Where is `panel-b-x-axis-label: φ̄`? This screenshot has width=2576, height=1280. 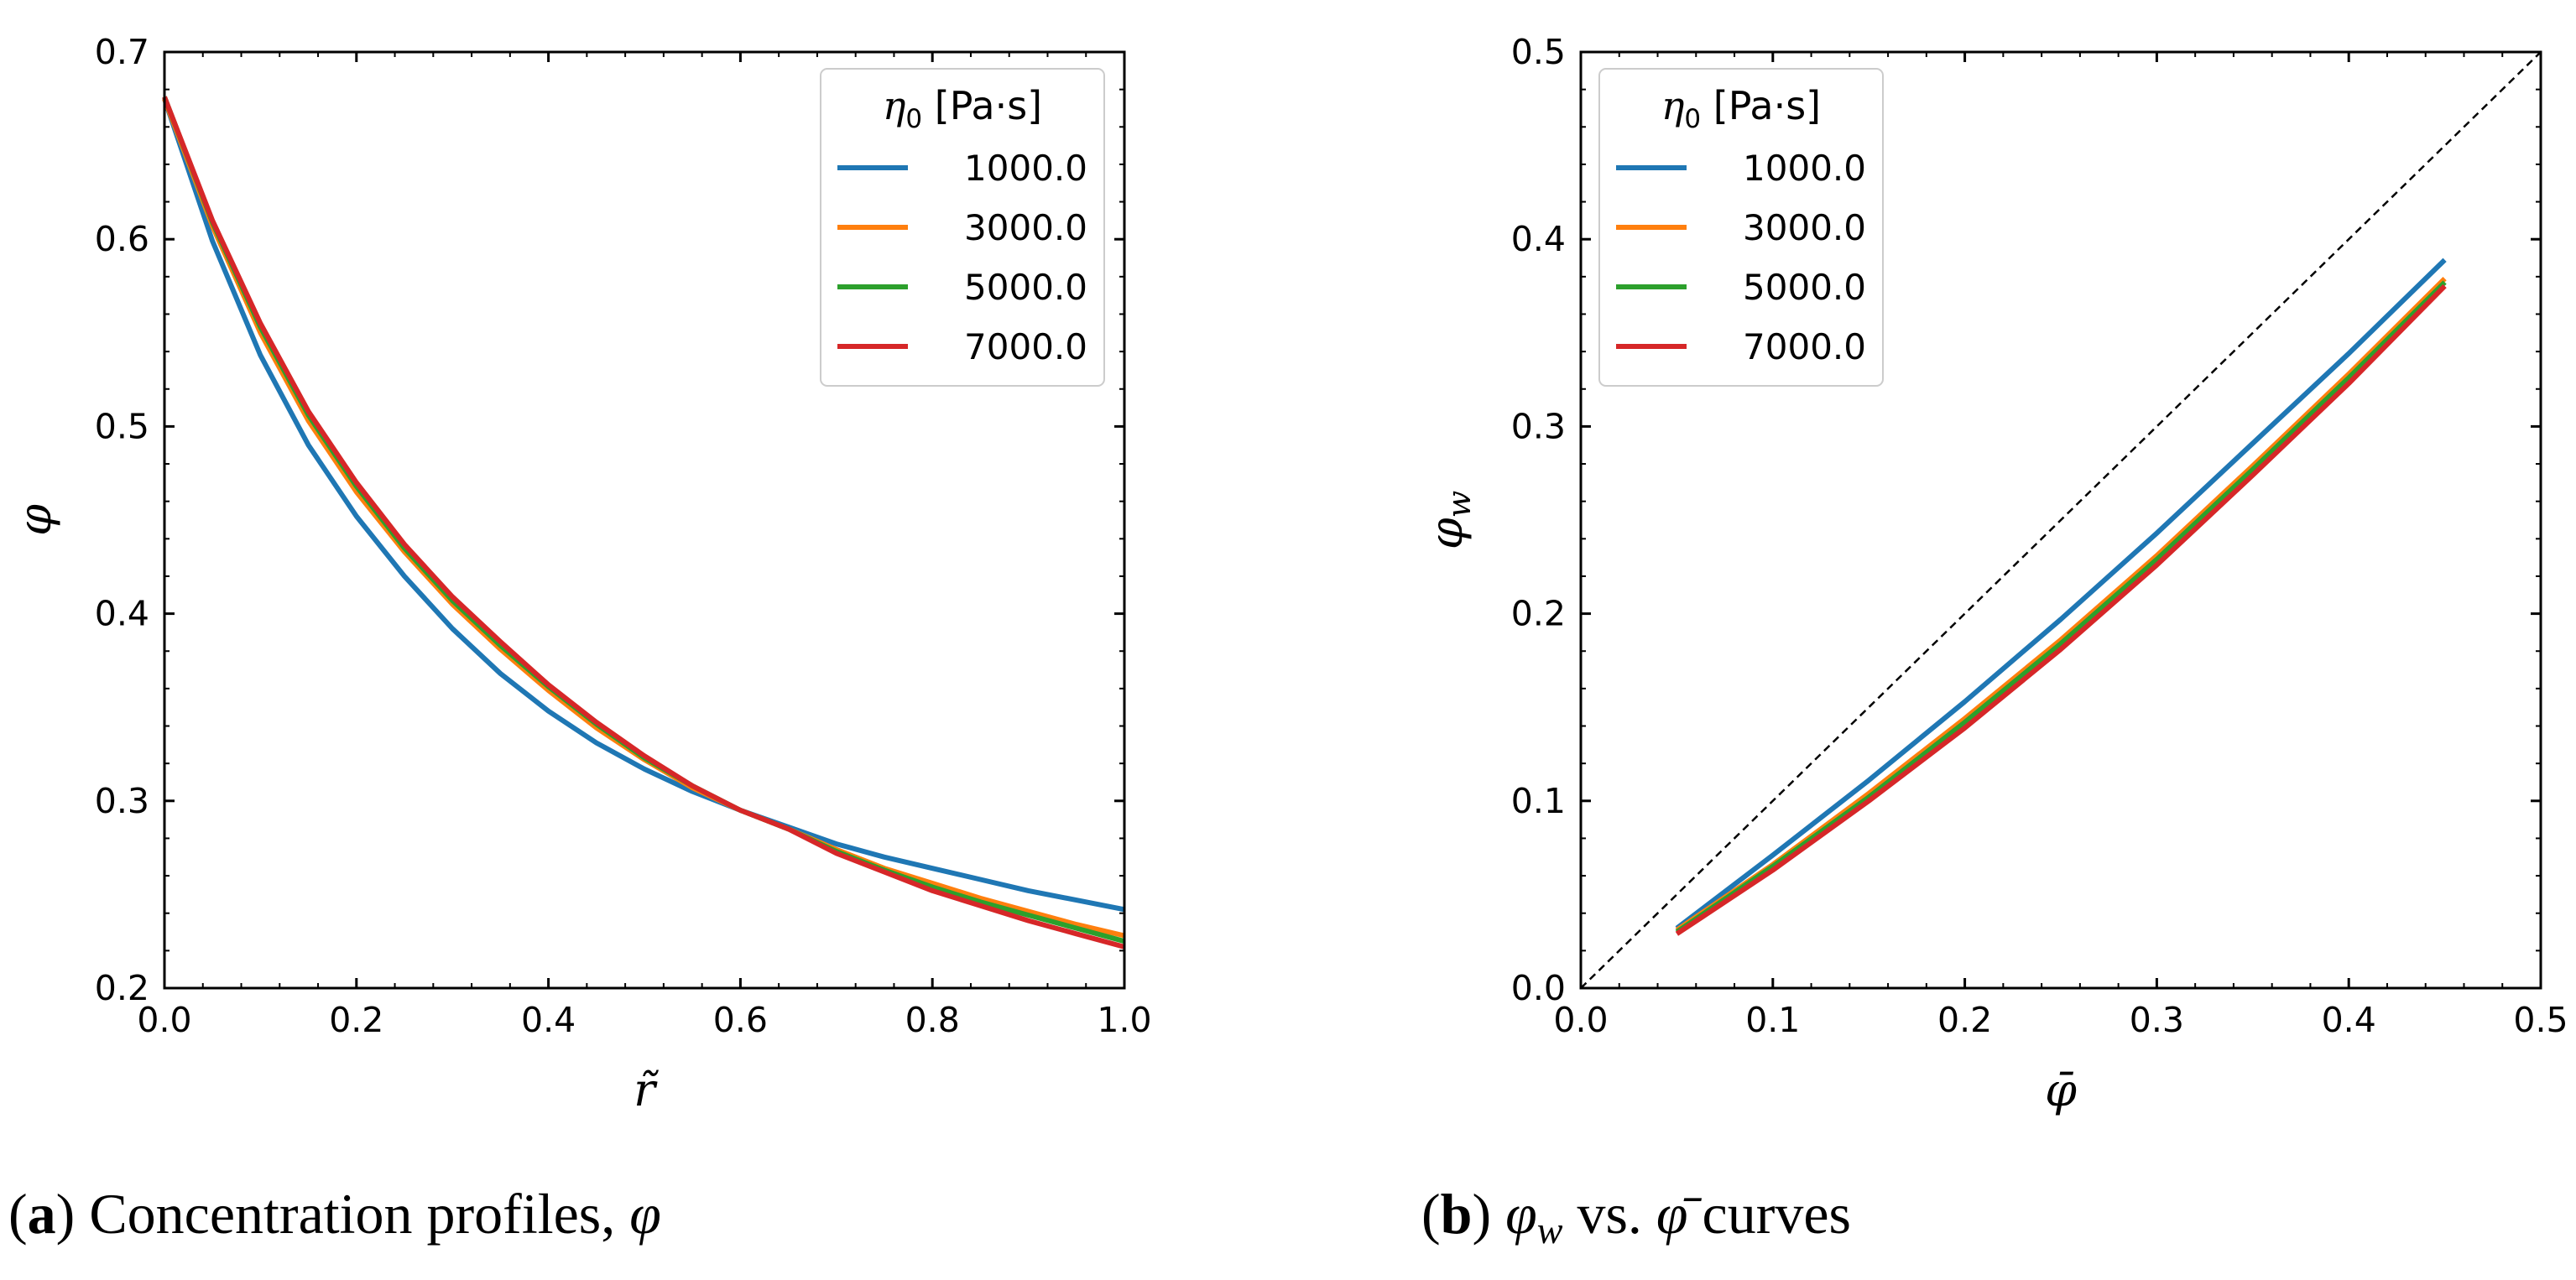
panel-b-x-axis-label: φ̄ is located at coordinates (2061, 1090).